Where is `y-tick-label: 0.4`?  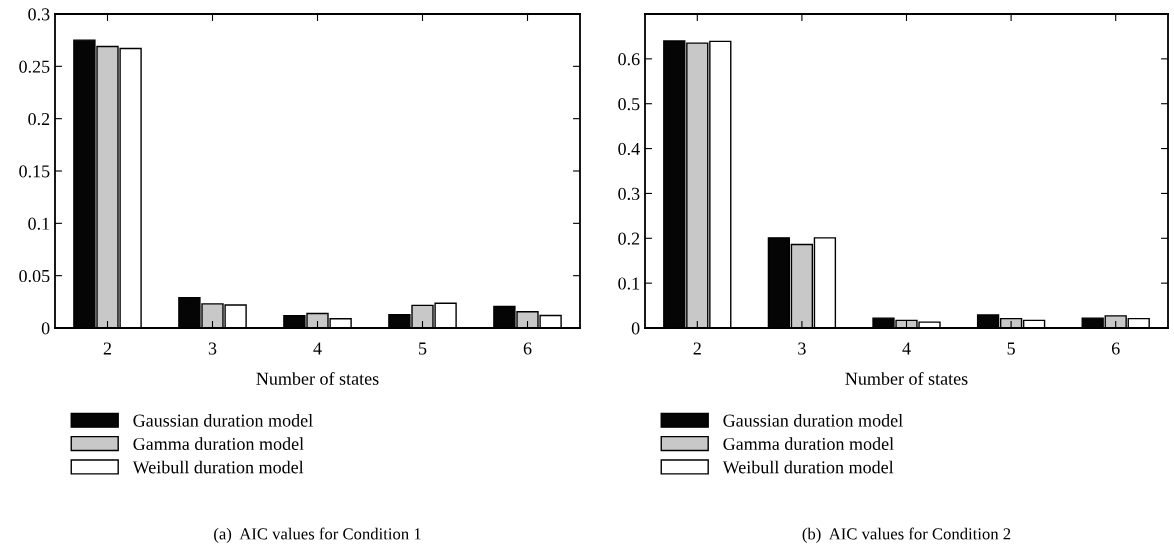
y-tick-label: 0.4 is located at coordinates (629, 149).